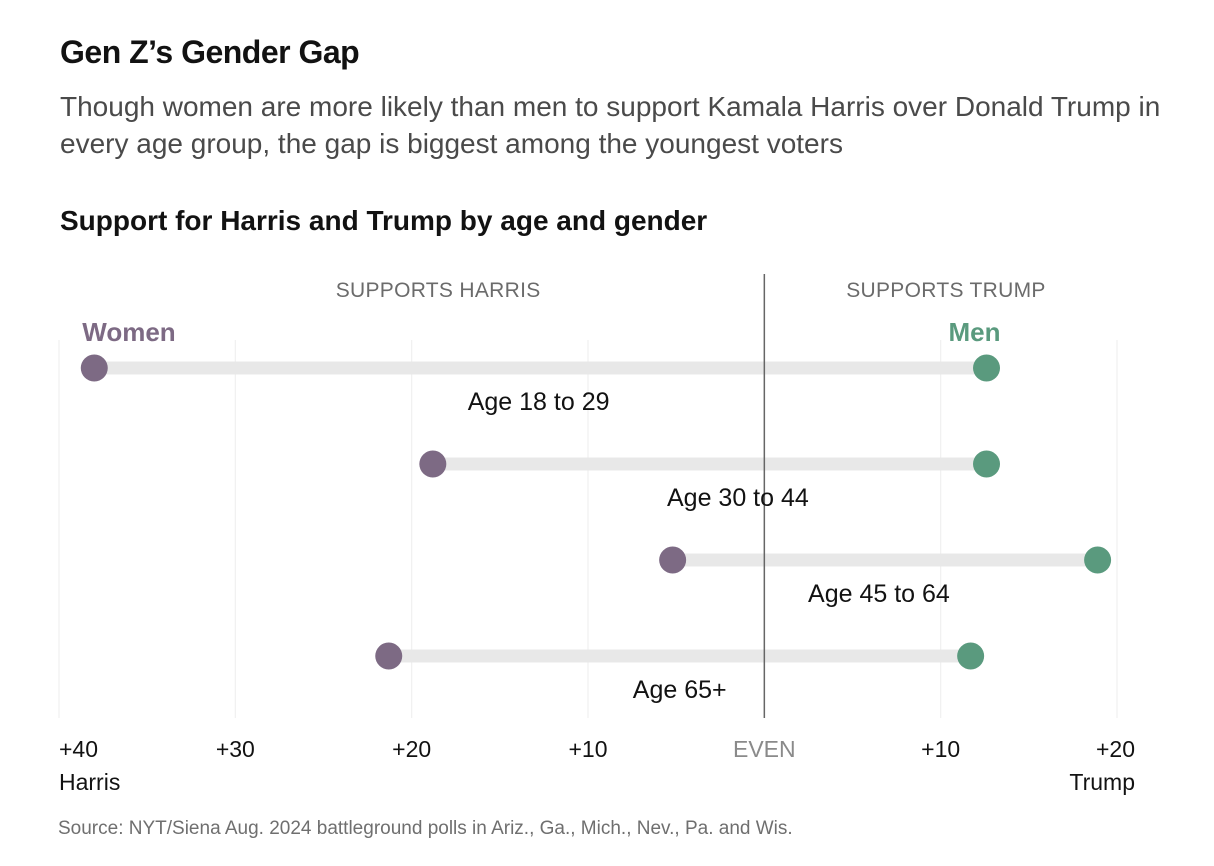  Describe the element at coordinates (539, 402) in the screenshot. I see `row-label: Age 18 to 29` at that location.